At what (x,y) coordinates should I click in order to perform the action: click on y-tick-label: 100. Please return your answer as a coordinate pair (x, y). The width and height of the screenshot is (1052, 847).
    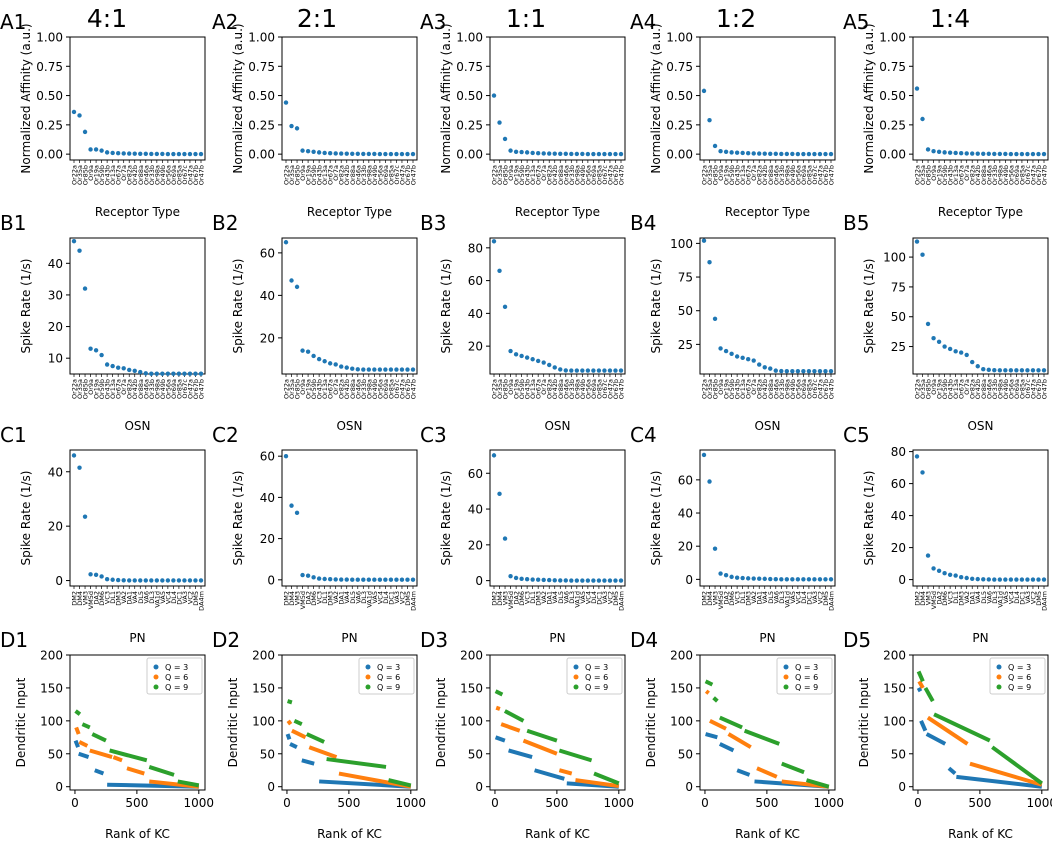
    Looking at the image, I should click on (681, 721).